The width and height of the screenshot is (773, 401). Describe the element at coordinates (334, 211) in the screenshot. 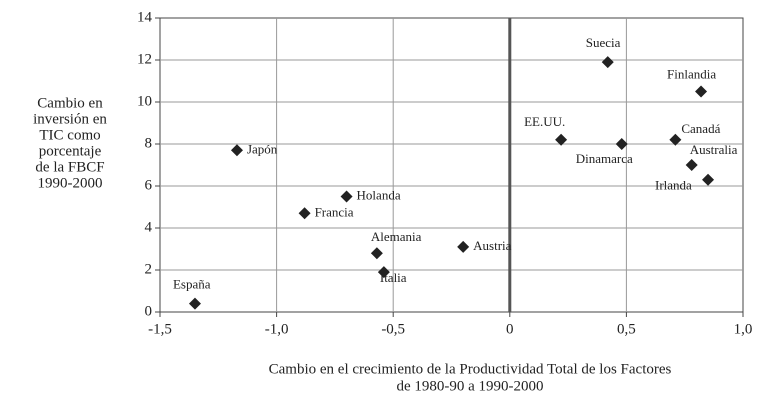

I see `point-label: Francia` at that location.